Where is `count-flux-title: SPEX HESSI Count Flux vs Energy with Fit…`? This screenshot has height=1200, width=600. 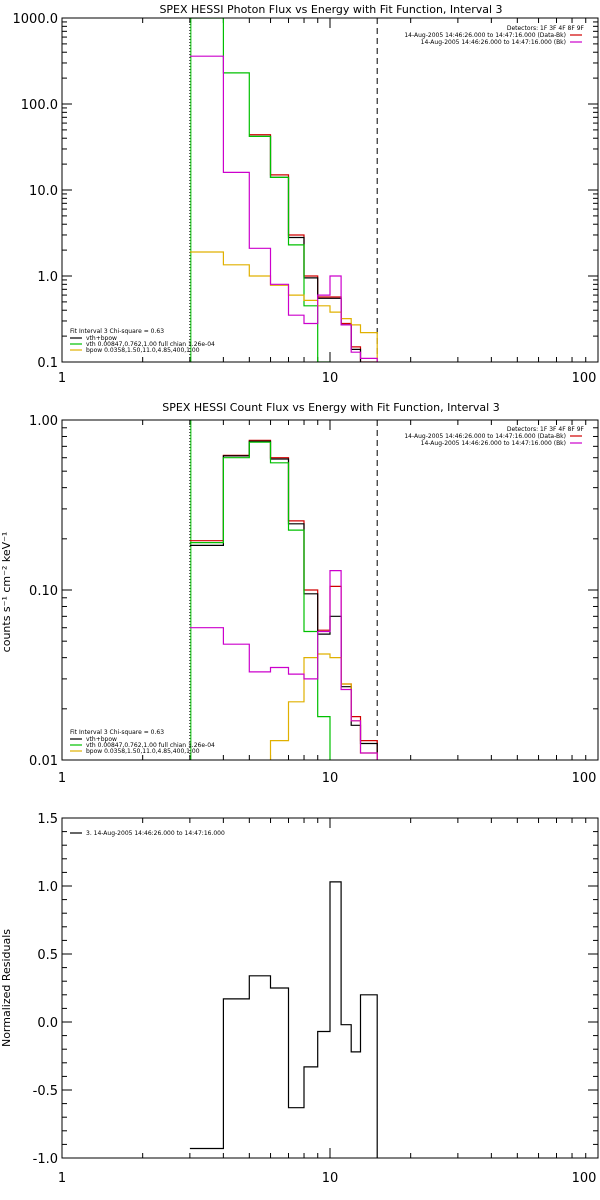
count-flux-title: SPEX HESSI Count Flux vs Energy with Fit… is located at coordinates (330, 407).